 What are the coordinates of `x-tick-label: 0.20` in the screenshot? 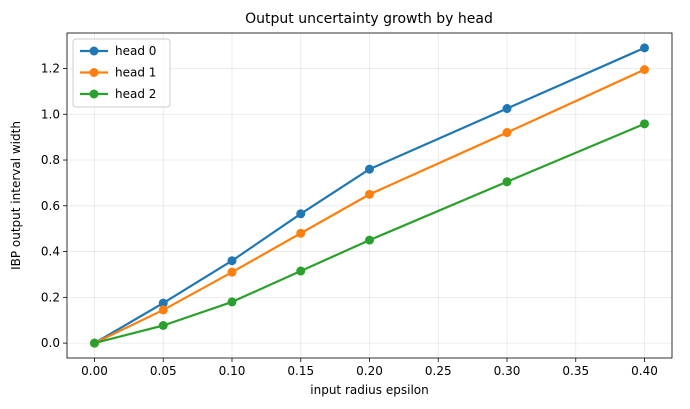 It's located at (369, 371).